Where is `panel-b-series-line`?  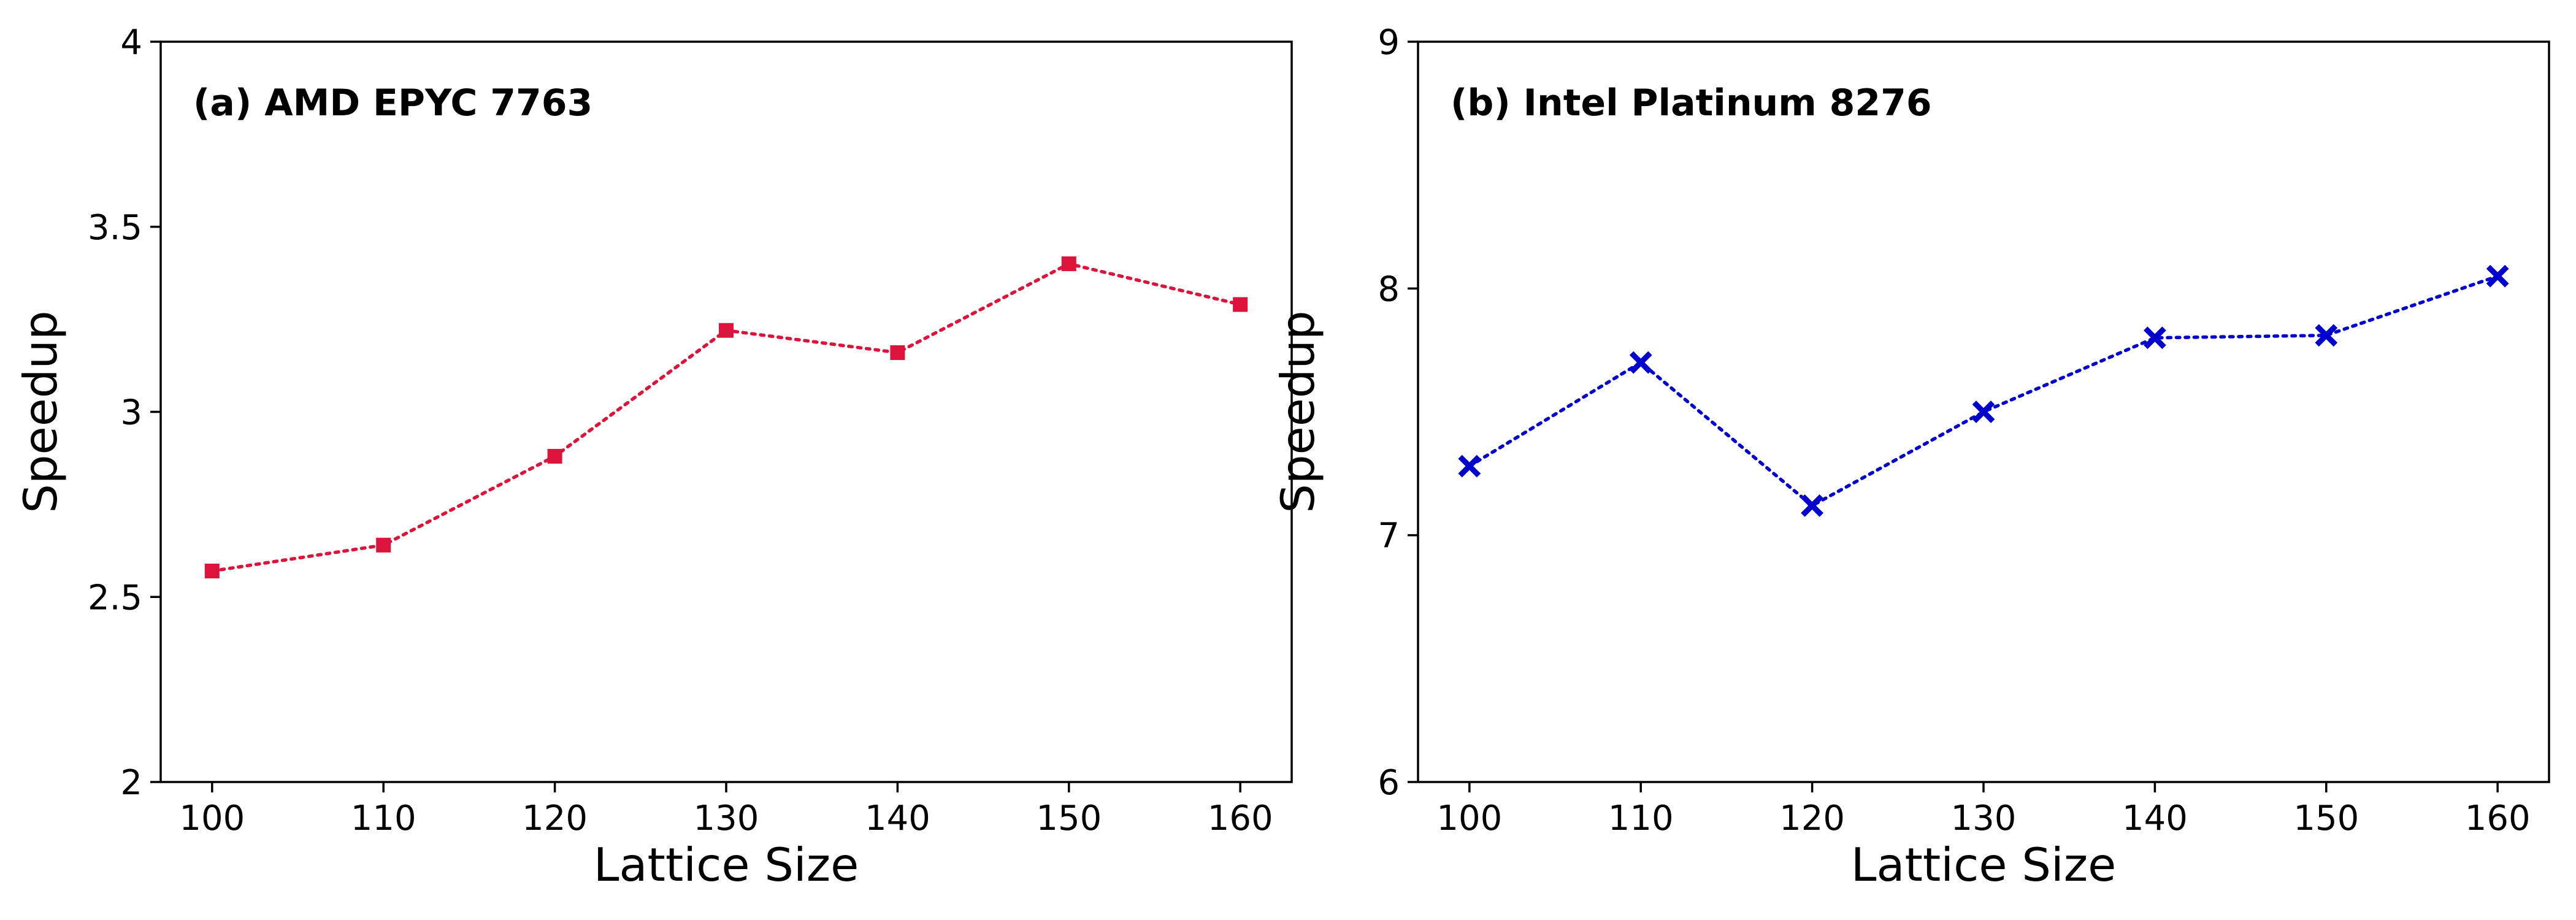
panel-b-series-line is located at coordinates (1983, 391).